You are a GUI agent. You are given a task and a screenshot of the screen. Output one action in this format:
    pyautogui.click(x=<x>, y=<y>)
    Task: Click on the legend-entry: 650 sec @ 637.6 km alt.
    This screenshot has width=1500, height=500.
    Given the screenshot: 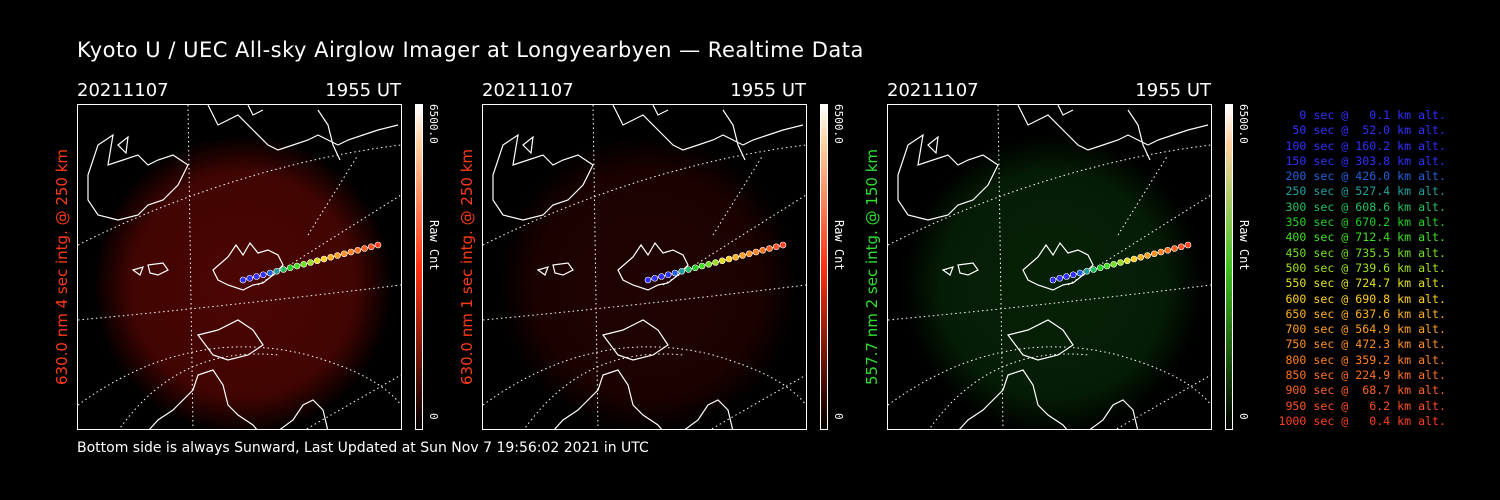 What is the action you would take?
    pyautogui.click(x=1362, y=313)
    